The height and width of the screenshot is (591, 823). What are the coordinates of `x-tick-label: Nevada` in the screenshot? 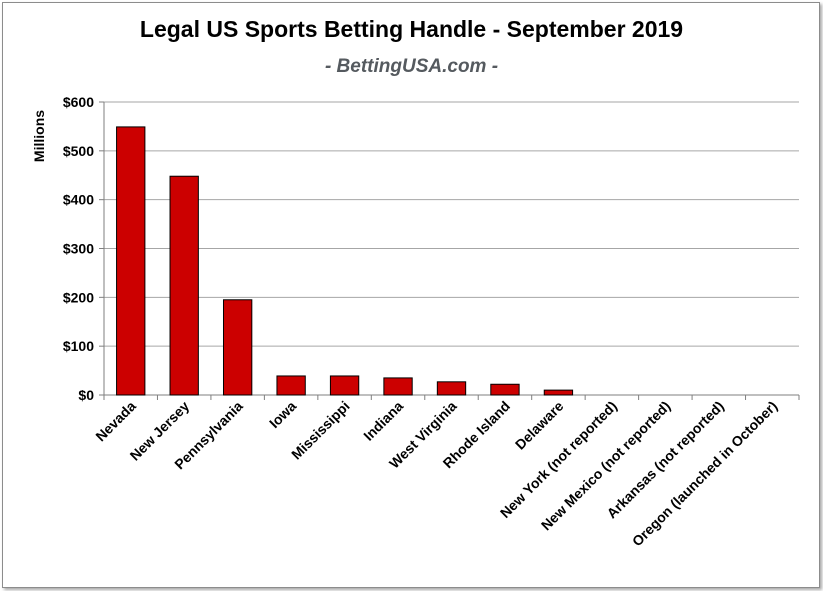 It's located at (115, 421).